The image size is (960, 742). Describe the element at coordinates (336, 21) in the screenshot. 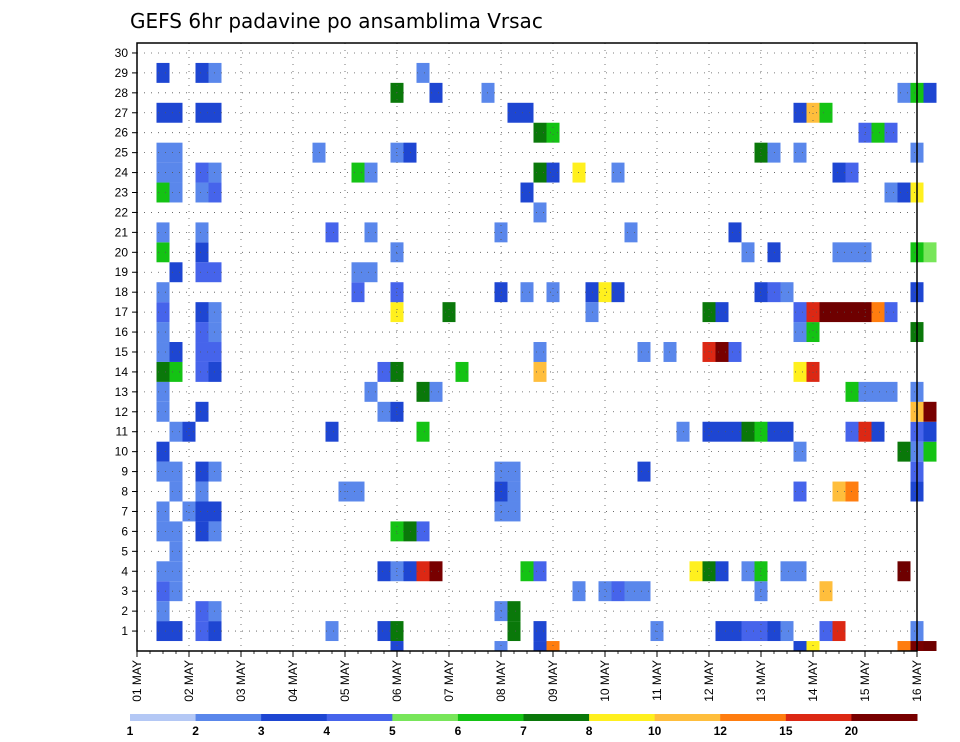

I see `chart-title: GEFS 6hr padavine po ansamblima Vrsac` at that location.